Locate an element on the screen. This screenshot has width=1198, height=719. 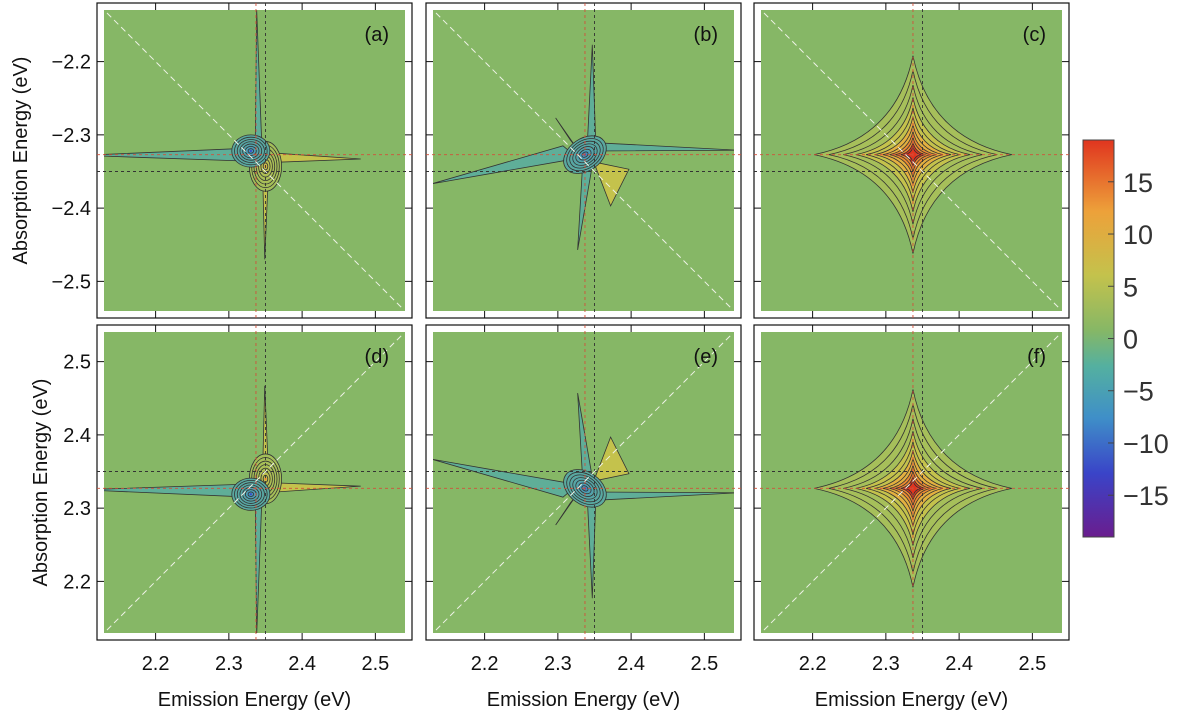
y-tick-label: −2.4 is located at coordinates (71, 209).